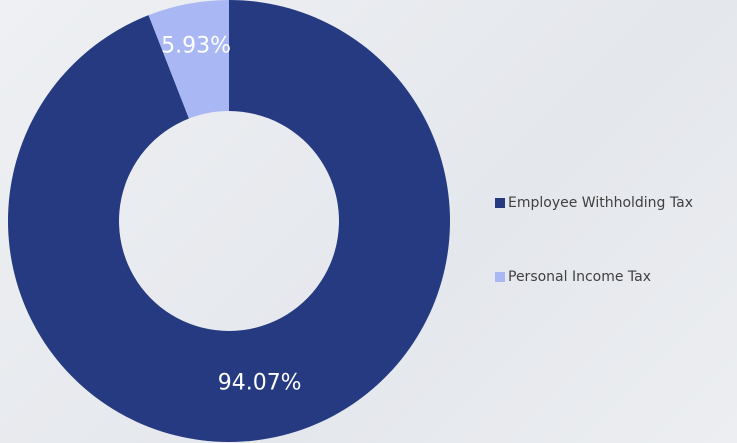  Describe the element at coordinates (260, 383) in the screenshot. I see `data-label: 94.07%` at that location.